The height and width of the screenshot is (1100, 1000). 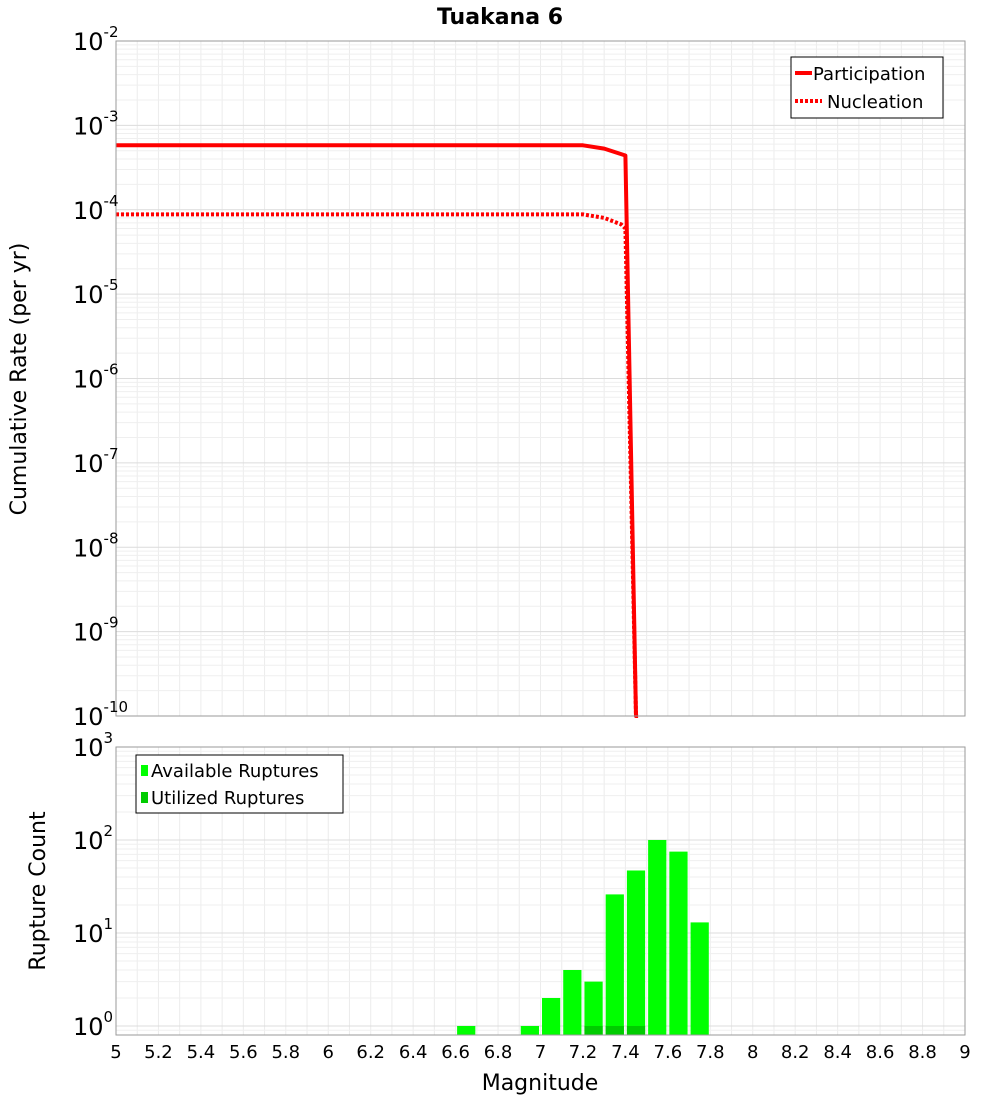 I want to click on x-tick-label: 7.8, so click(x=710, y=1052).